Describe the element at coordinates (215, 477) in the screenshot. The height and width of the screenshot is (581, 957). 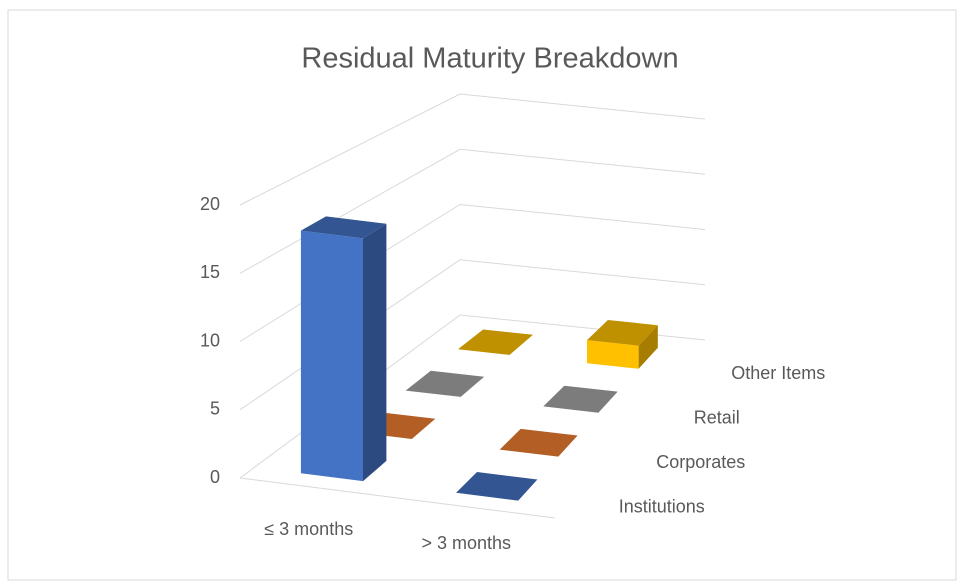
I see `y-tick-label: 0` at that location.